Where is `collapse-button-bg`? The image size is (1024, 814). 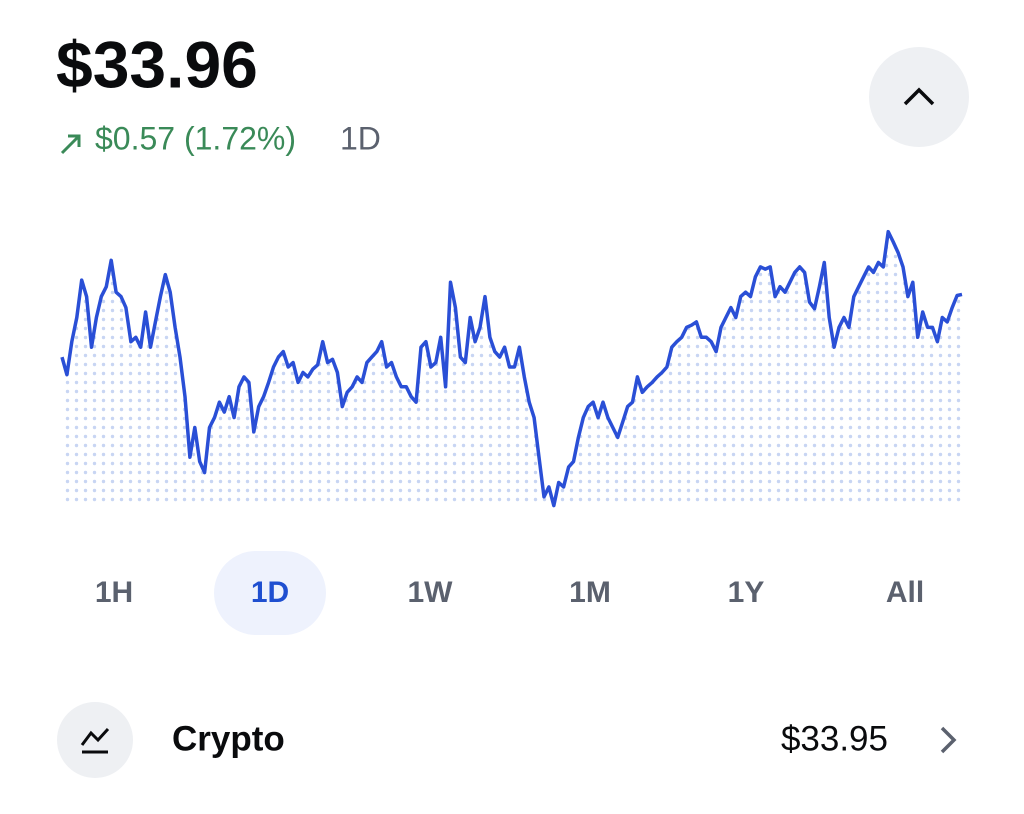
collapse-button-bg is located at coordinates (919, 97).